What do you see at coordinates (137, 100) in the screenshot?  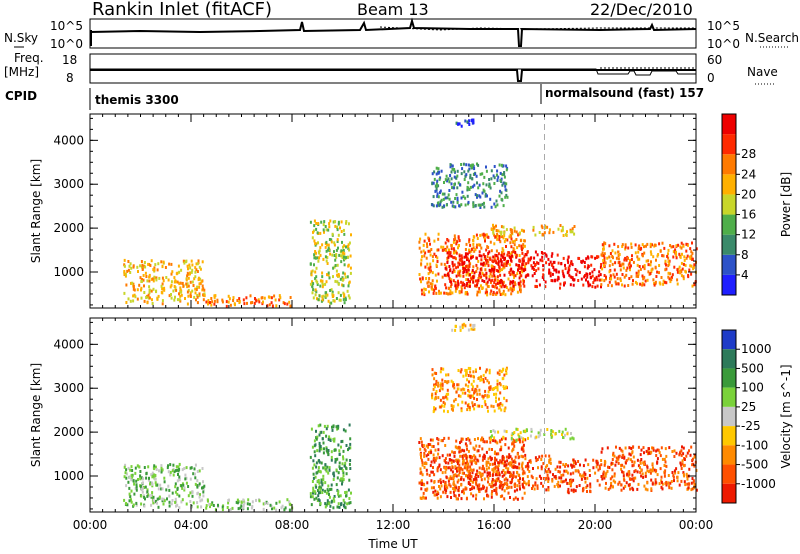 I see `cpid-segment-1: themis 3300` at bounding box center [137, 100].